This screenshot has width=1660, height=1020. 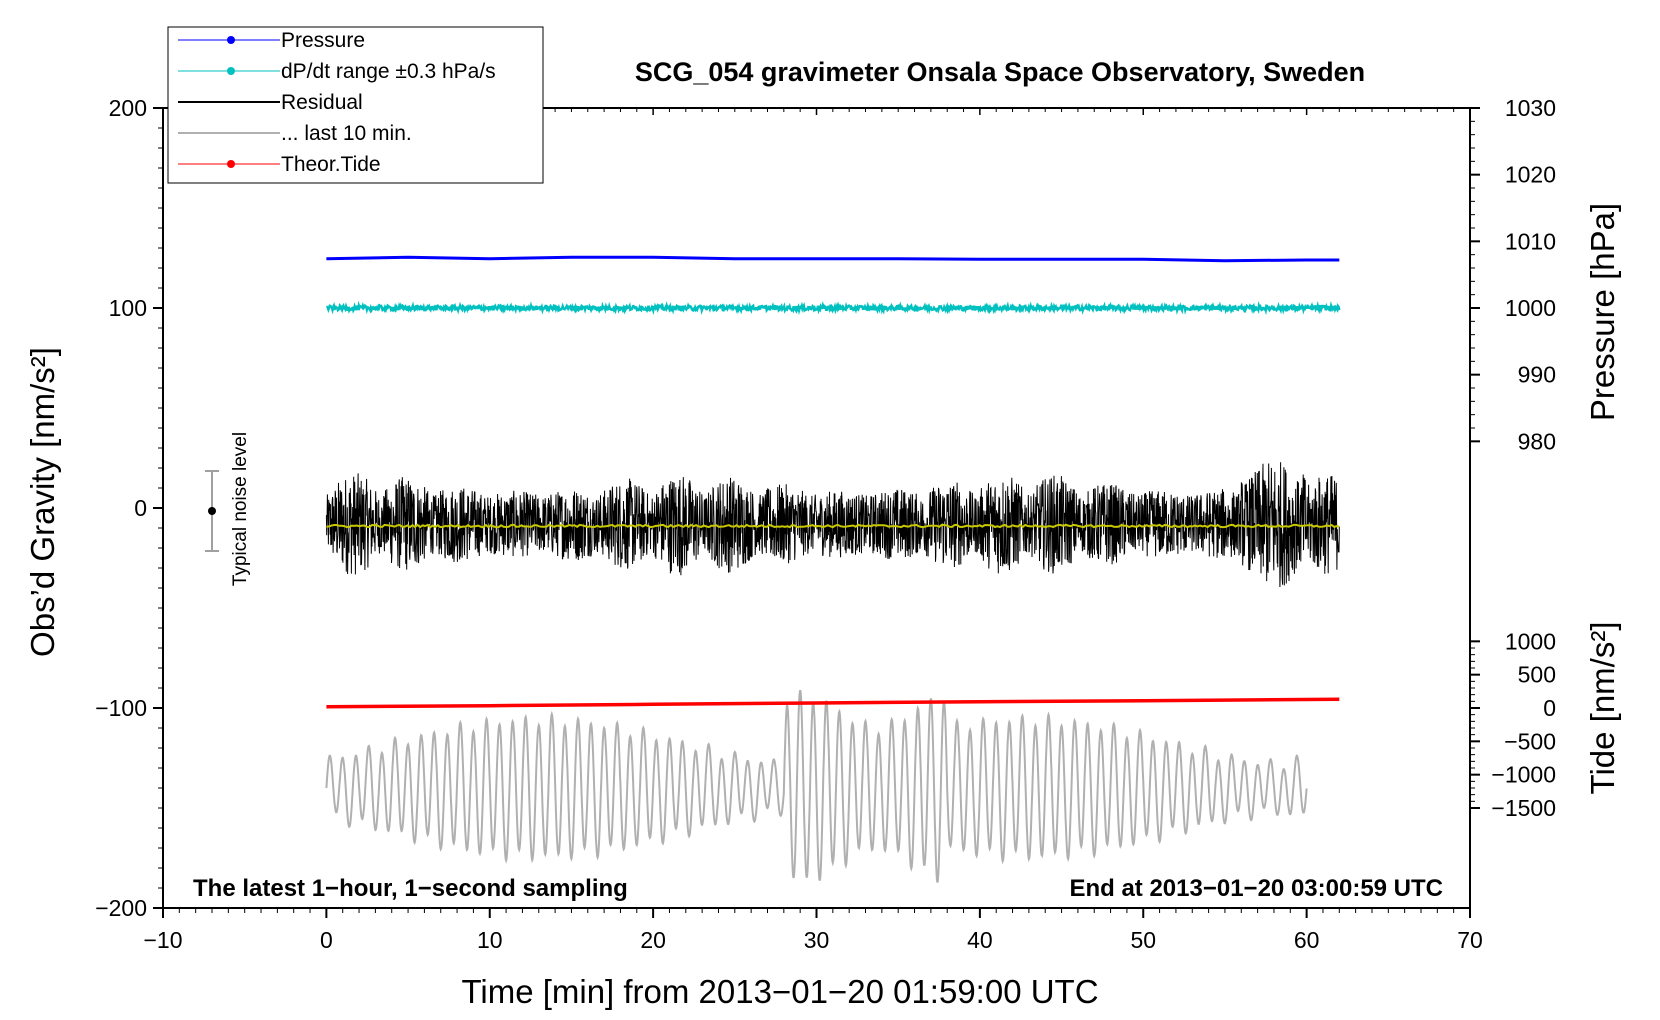 What do you see at coordinates (322, 102) in the screenshot?
I see `legend-label-residual: Residual` at bounding box center [322, 102].